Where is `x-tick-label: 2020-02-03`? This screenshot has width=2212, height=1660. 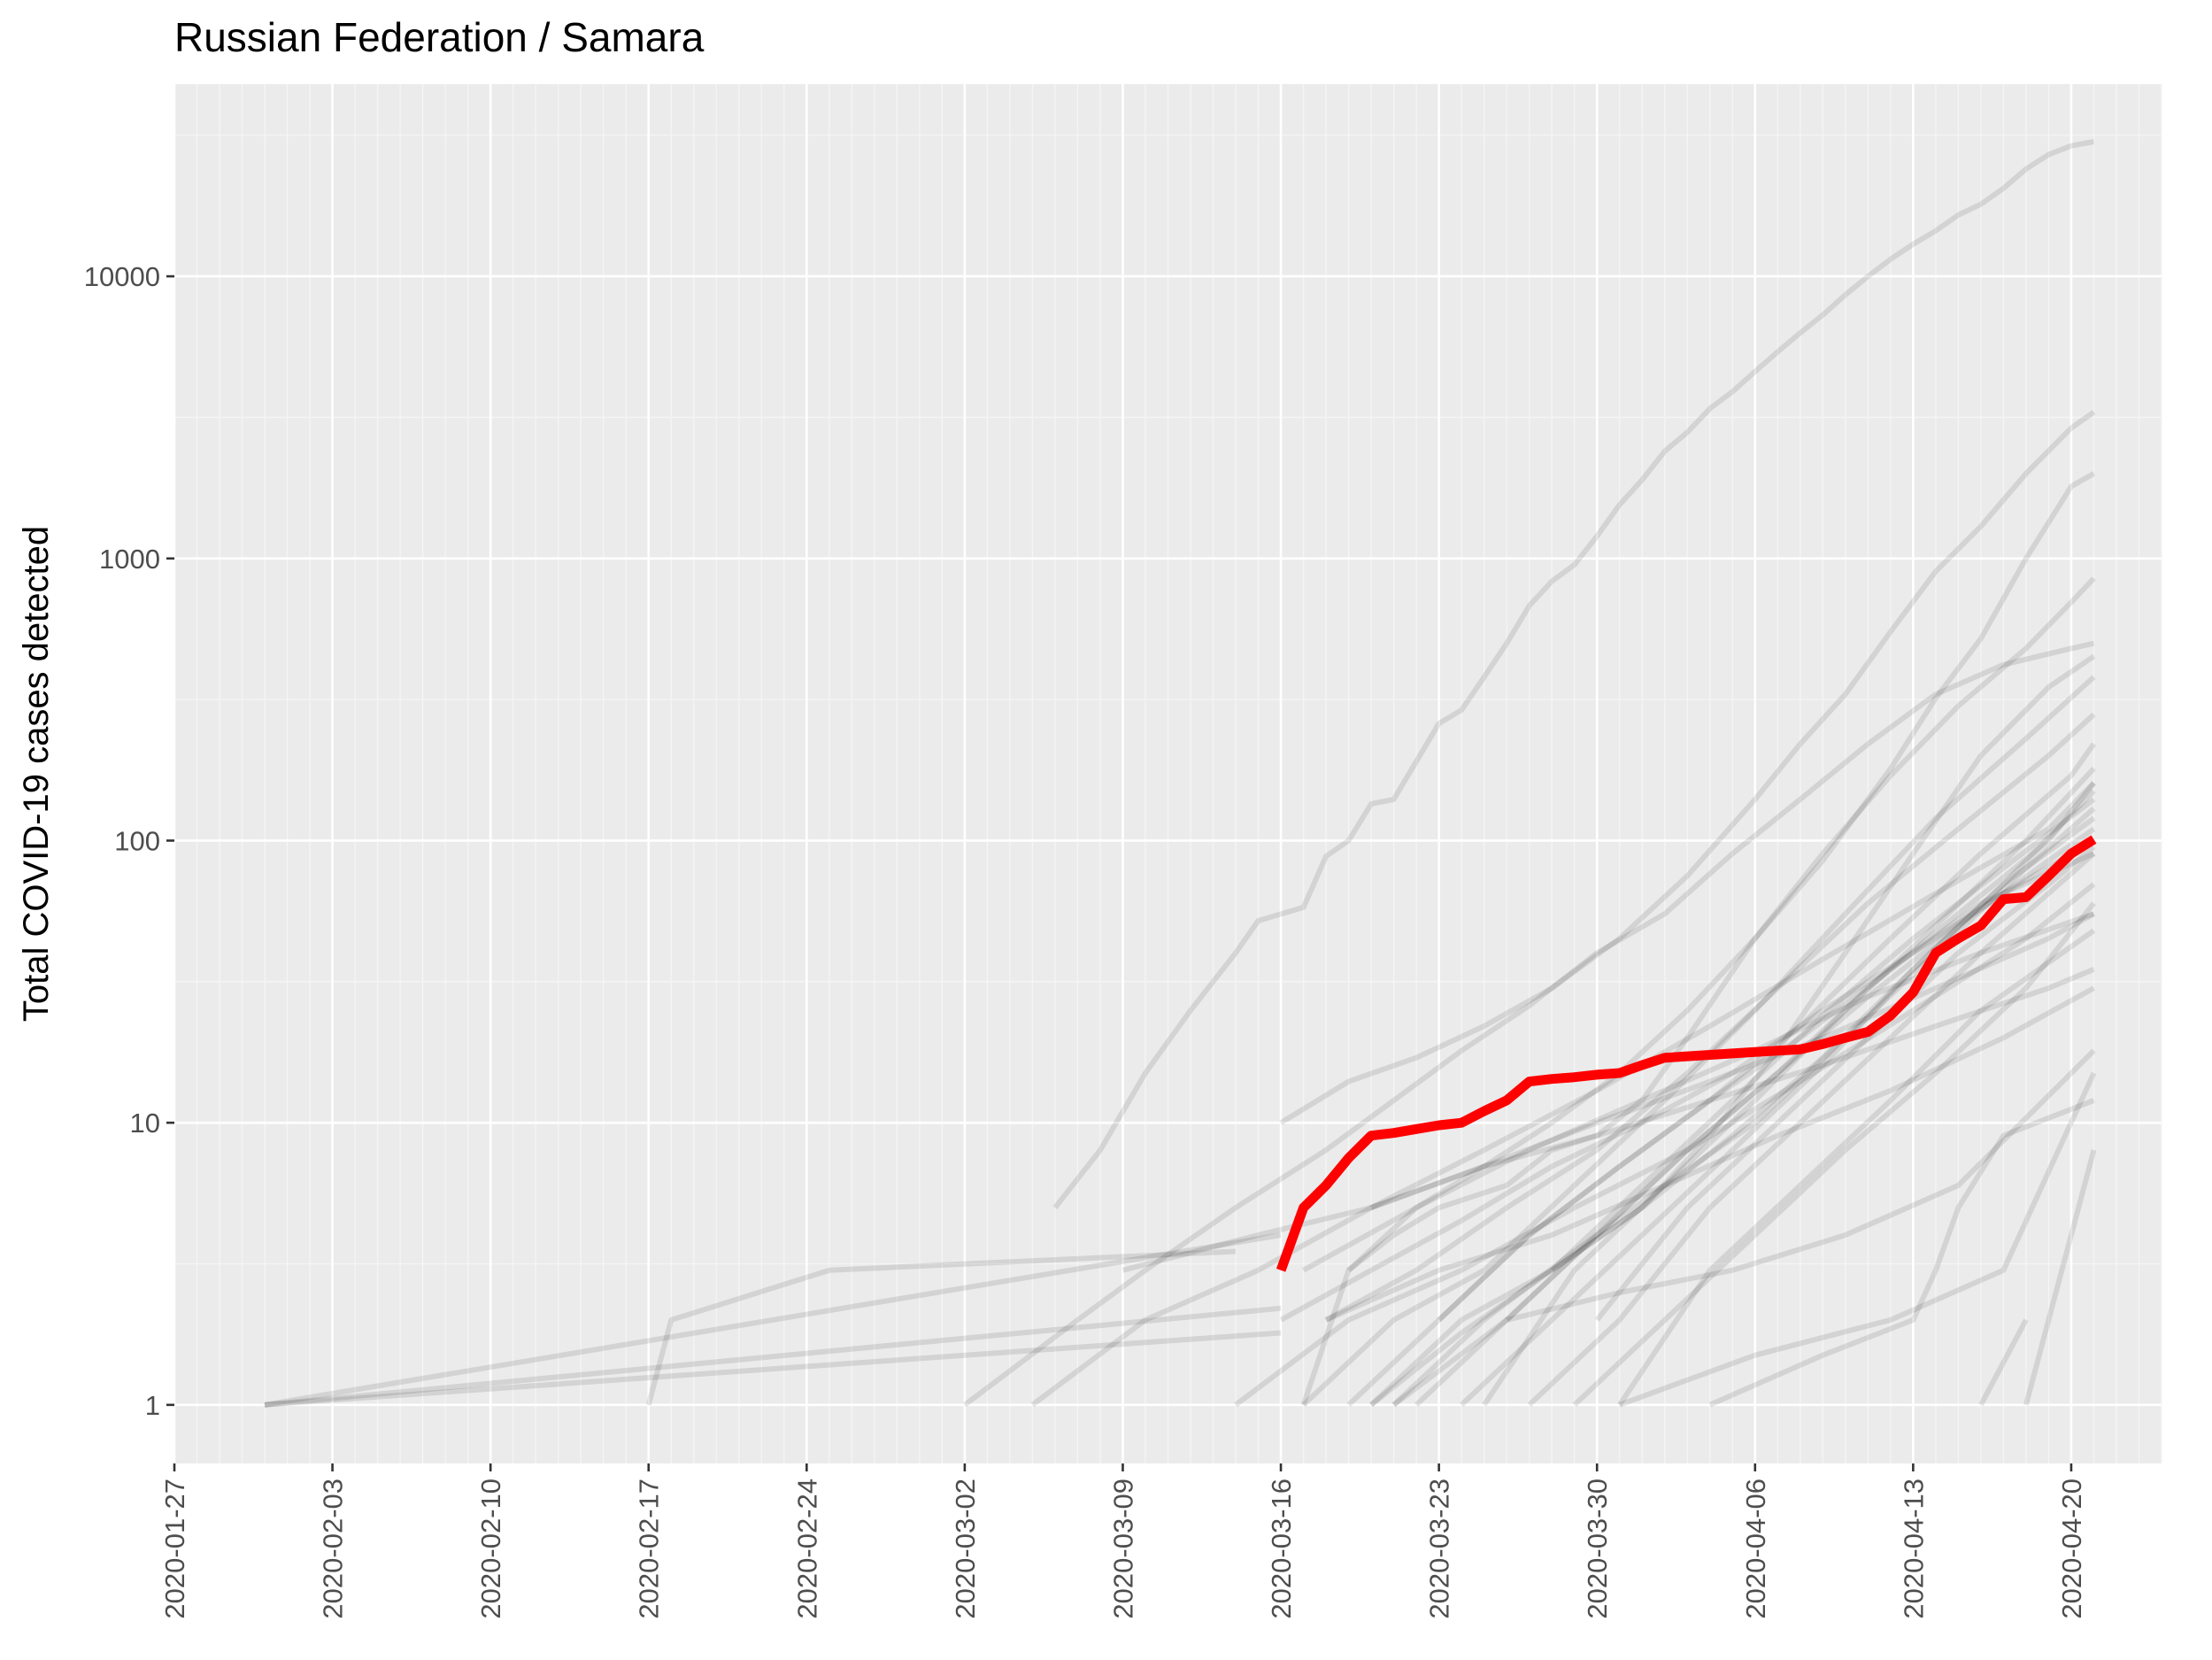 x-tick-label: 2020-02-03 is located at coordinates (333, 1549).